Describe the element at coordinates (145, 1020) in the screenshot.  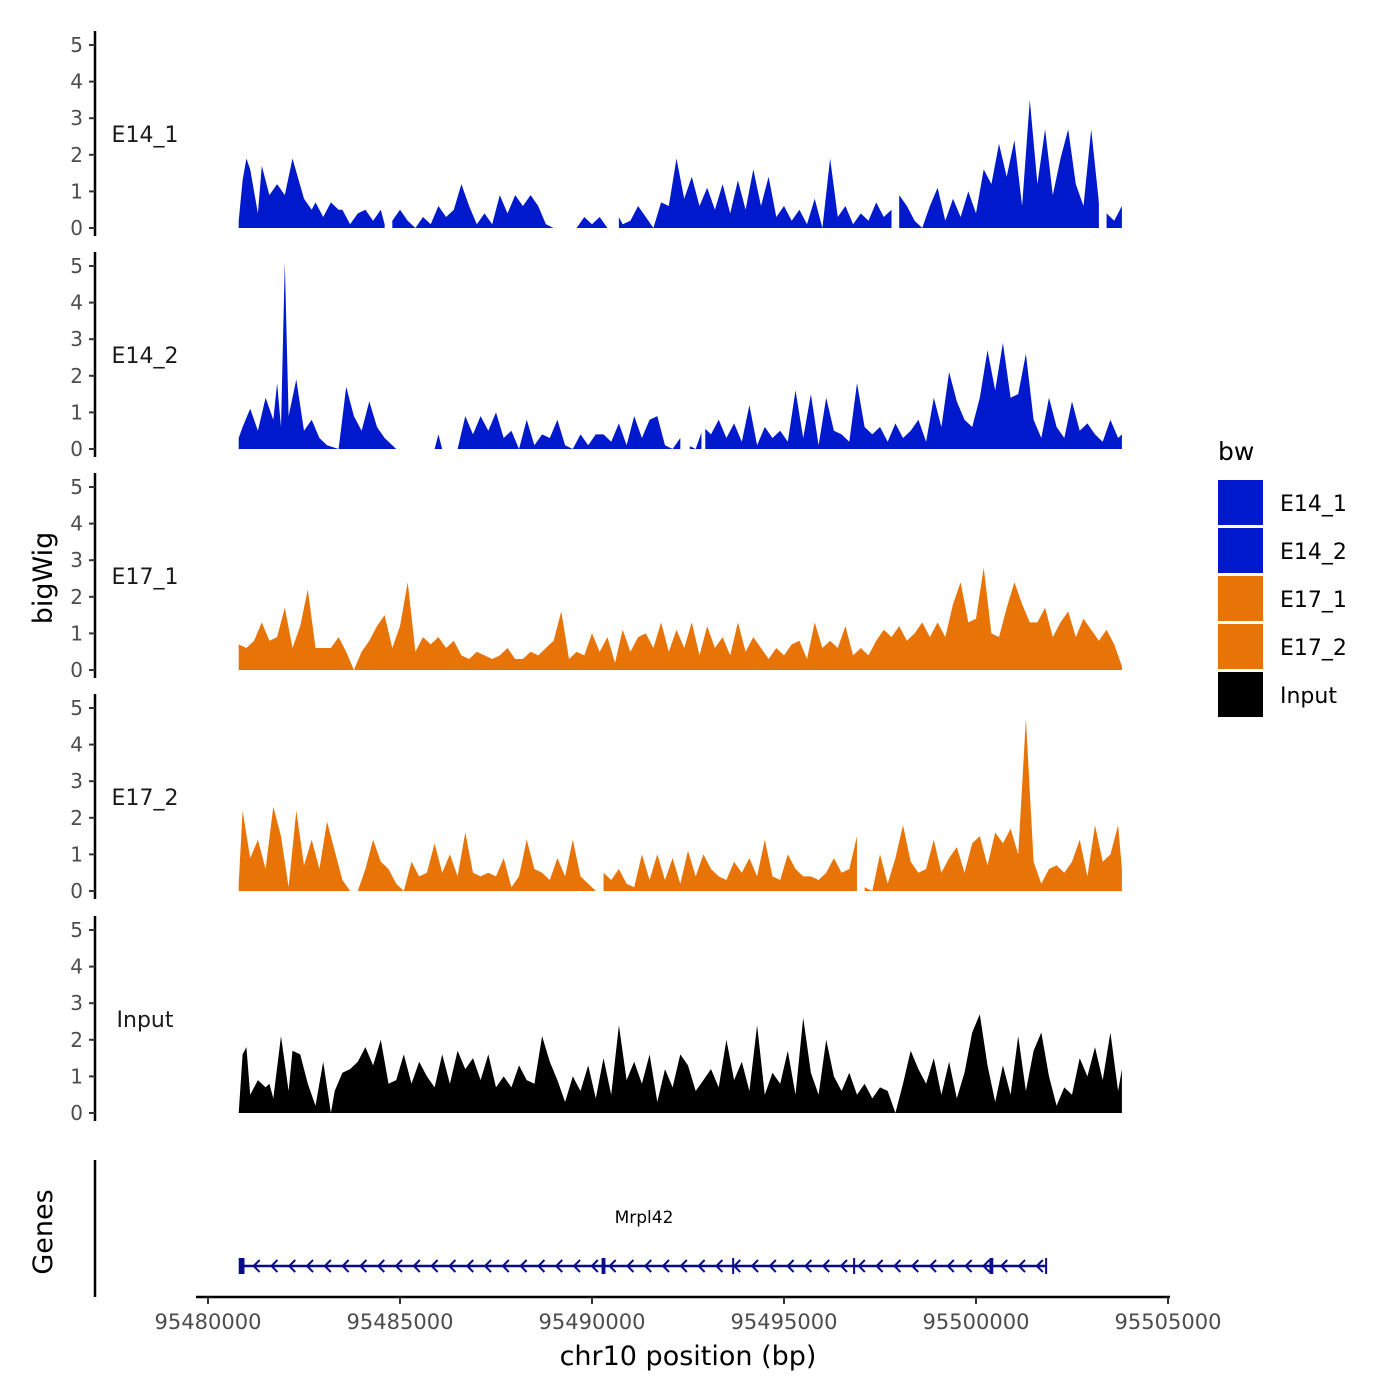
I see `track-label: Input` at that location.